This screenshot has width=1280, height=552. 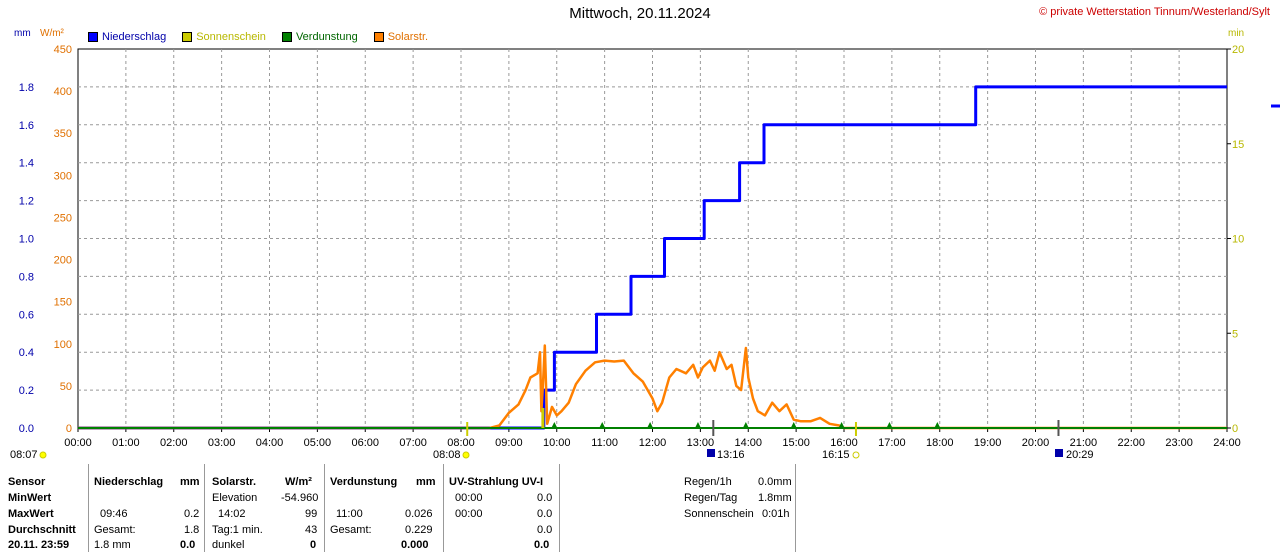 What do you see at coordinates (1235, 334) in the screenshot?
I see `y-tick-min: 5` at bounding box center [1235, 334].